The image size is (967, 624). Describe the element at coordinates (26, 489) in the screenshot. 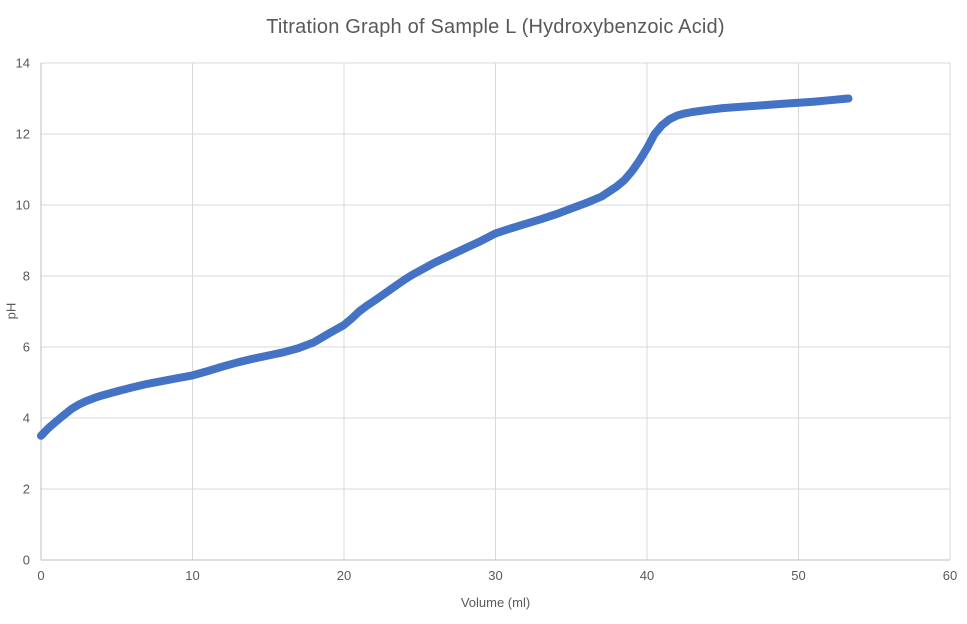

I see `y-tick-label: 2` at that location.